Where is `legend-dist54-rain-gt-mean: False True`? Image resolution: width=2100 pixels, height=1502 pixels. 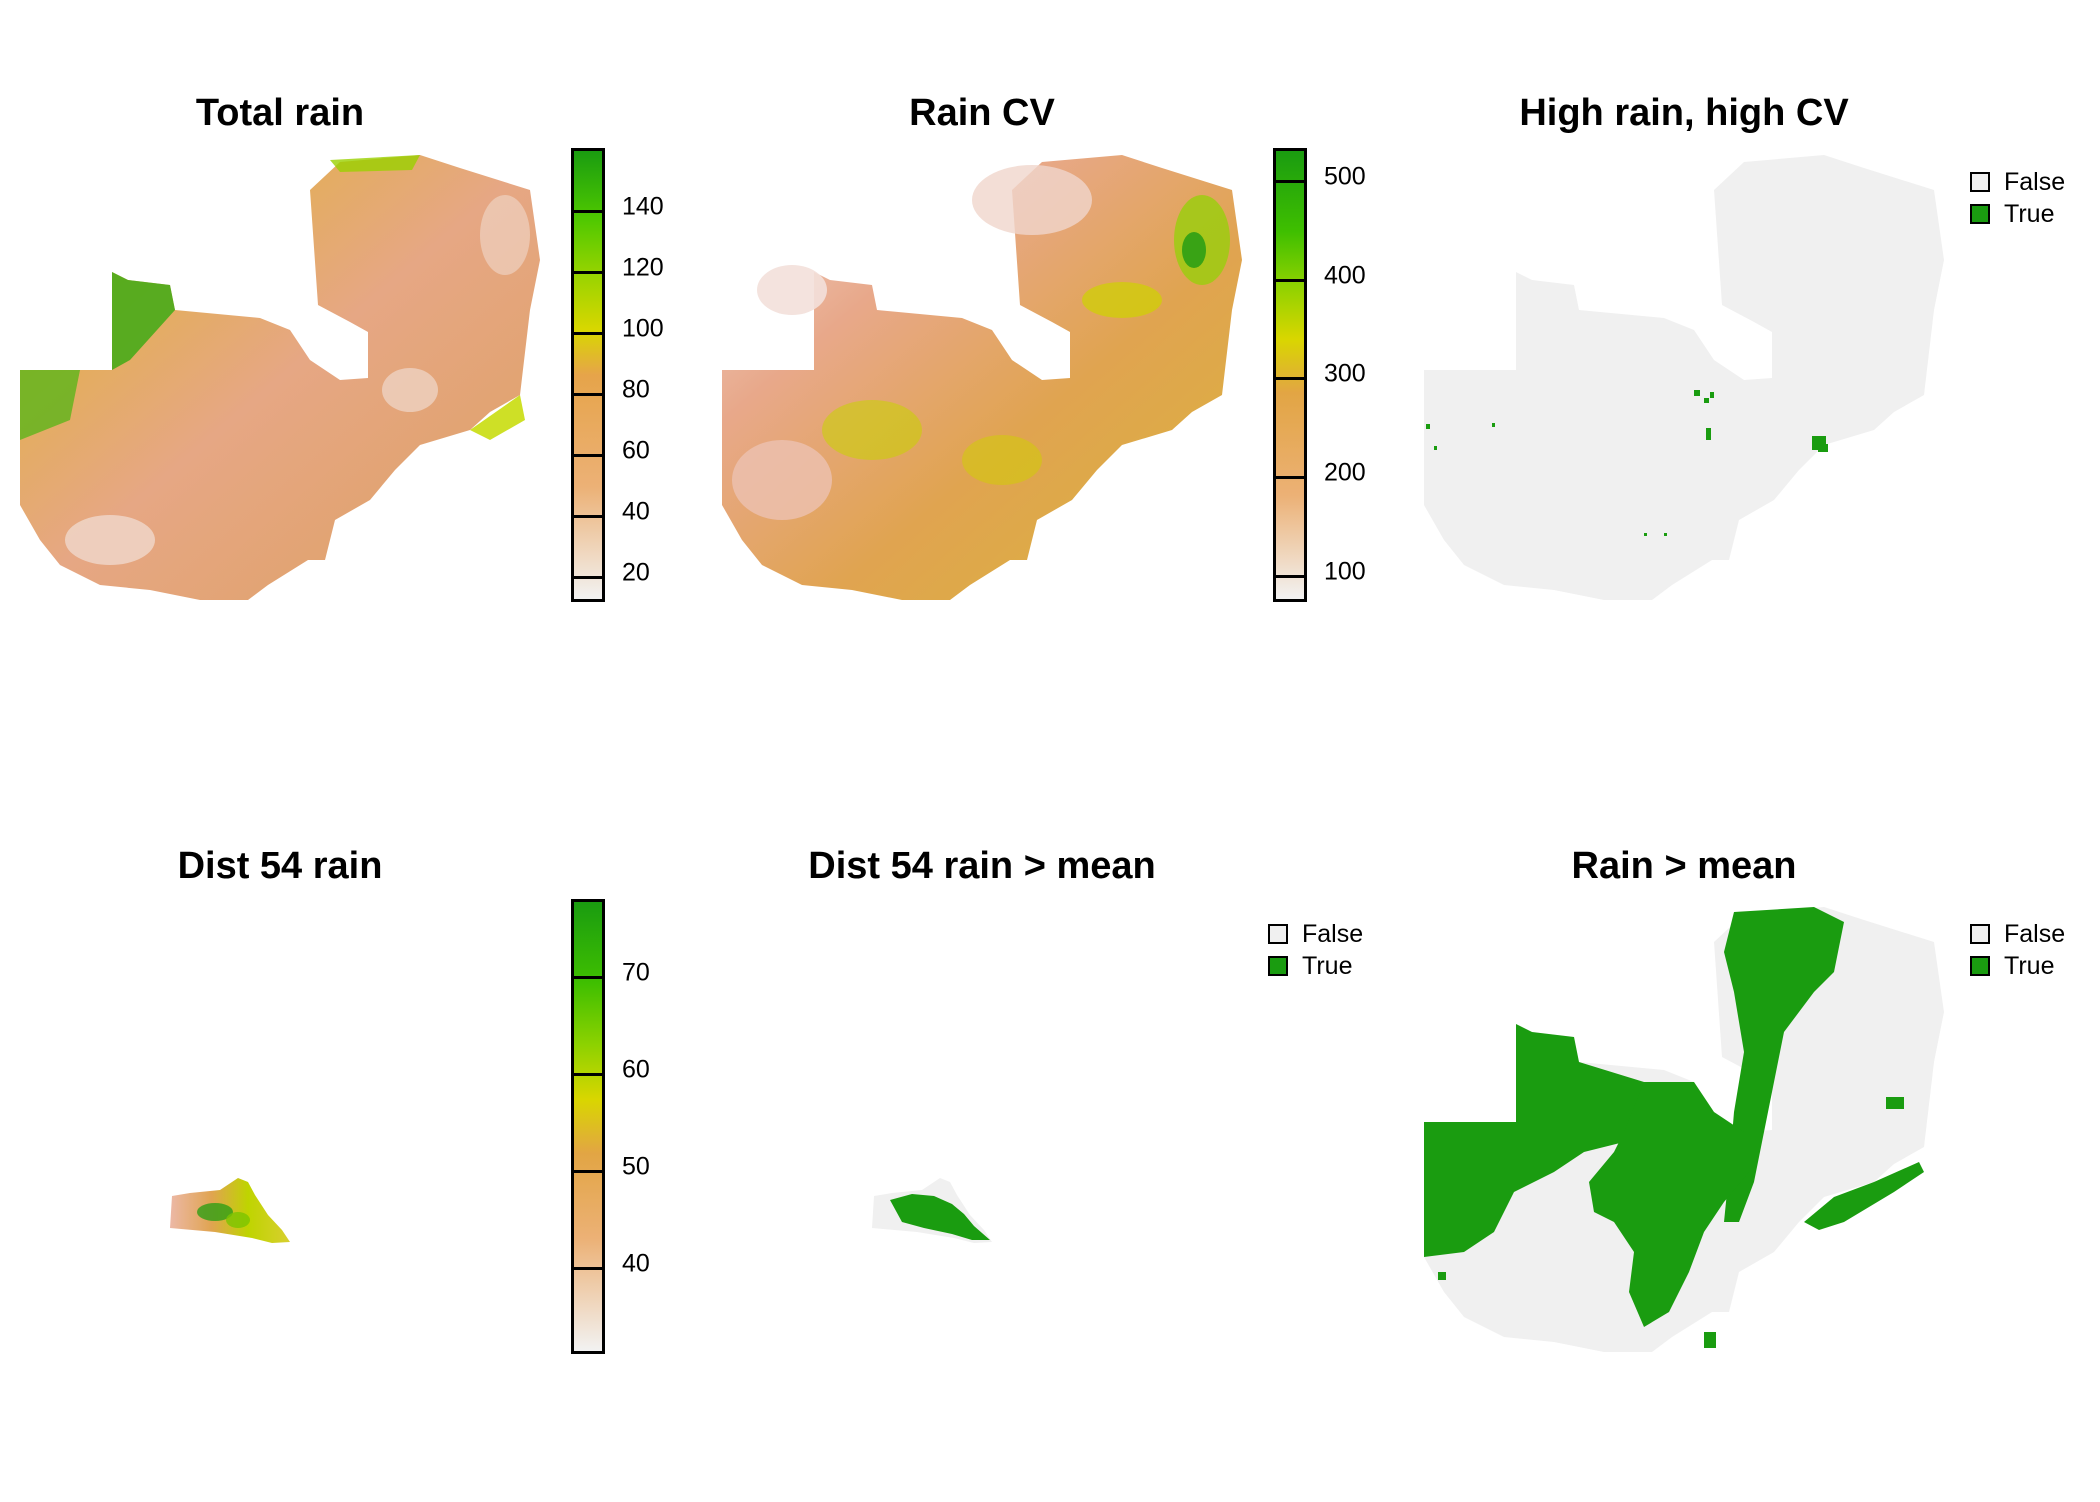 legend-dist54-rain-gt-mean: False True is located at coordinates (1315, 950).